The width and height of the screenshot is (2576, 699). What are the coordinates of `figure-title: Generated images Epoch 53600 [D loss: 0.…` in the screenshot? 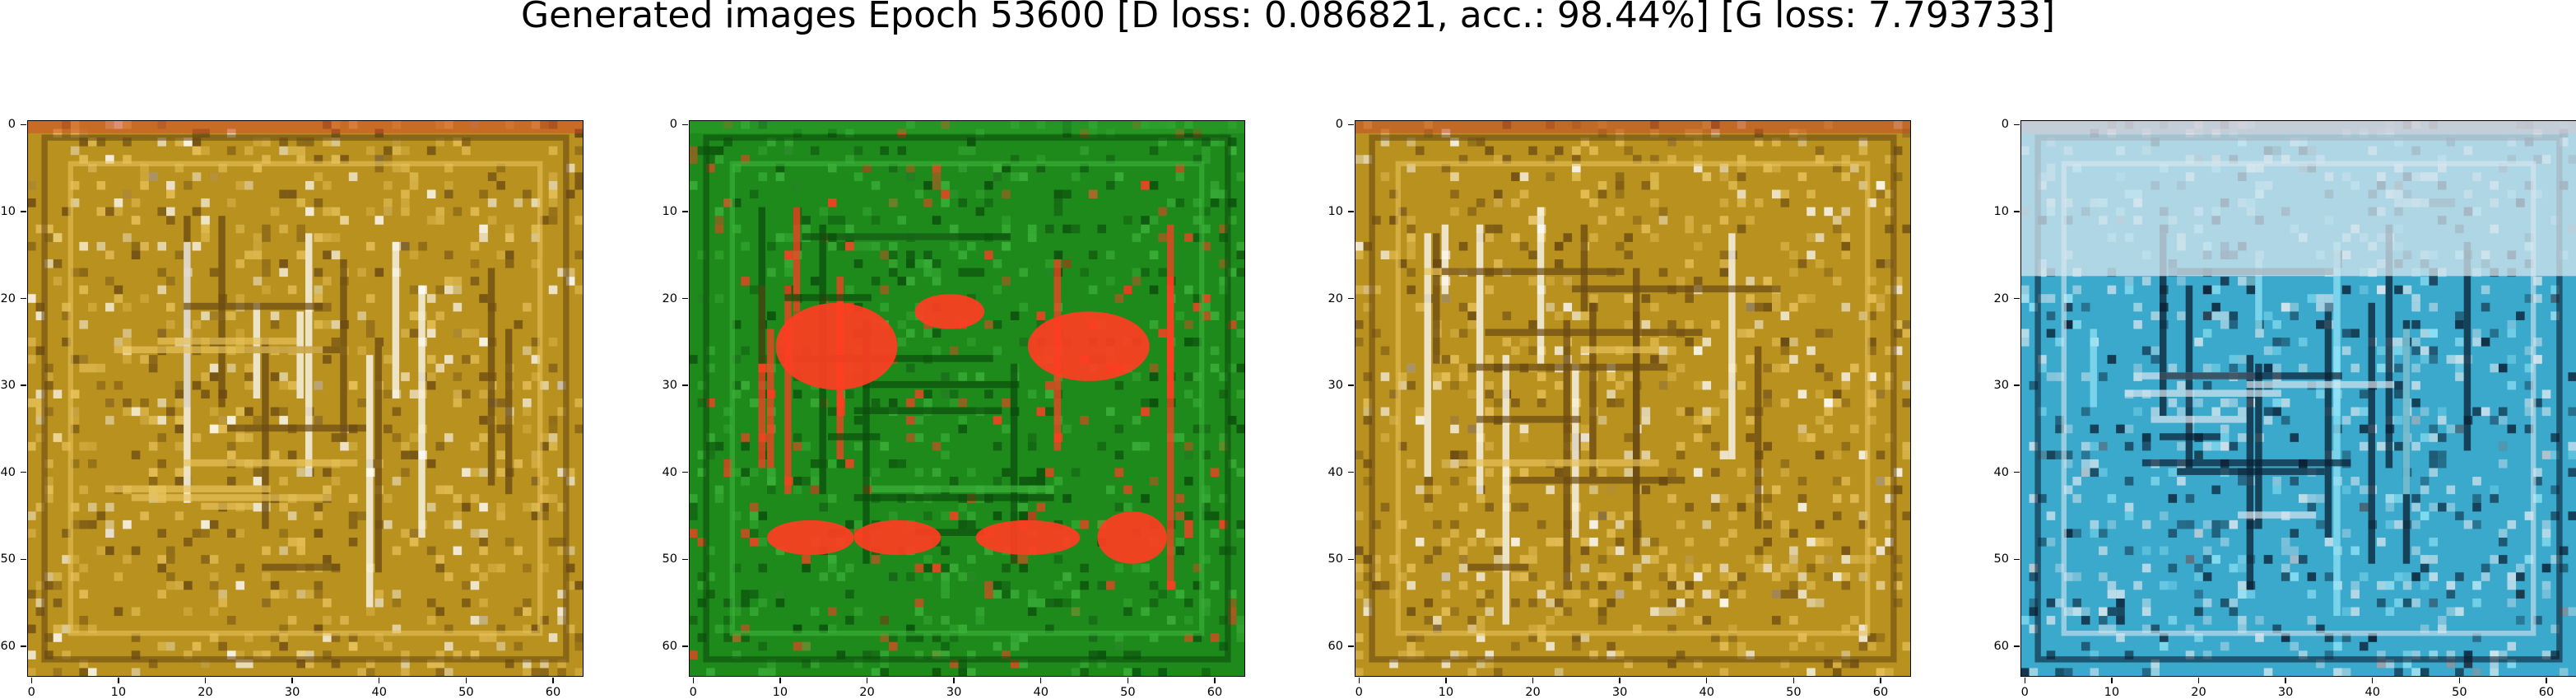 It's located at (1288, 18).